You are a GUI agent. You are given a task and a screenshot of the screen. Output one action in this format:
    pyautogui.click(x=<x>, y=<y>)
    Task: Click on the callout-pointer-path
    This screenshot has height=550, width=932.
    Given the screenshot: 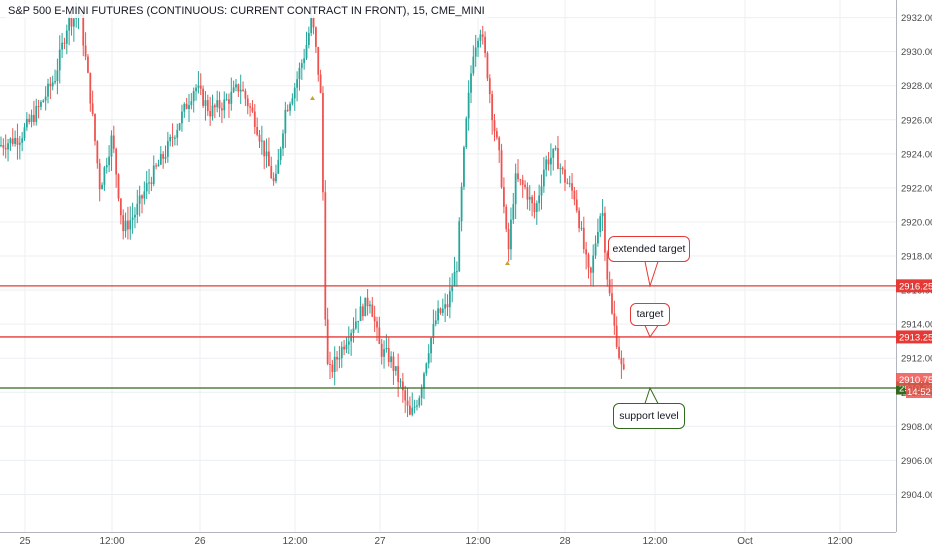 What is the action you would take?
    pyautogui.click(x=651, y=274)
    